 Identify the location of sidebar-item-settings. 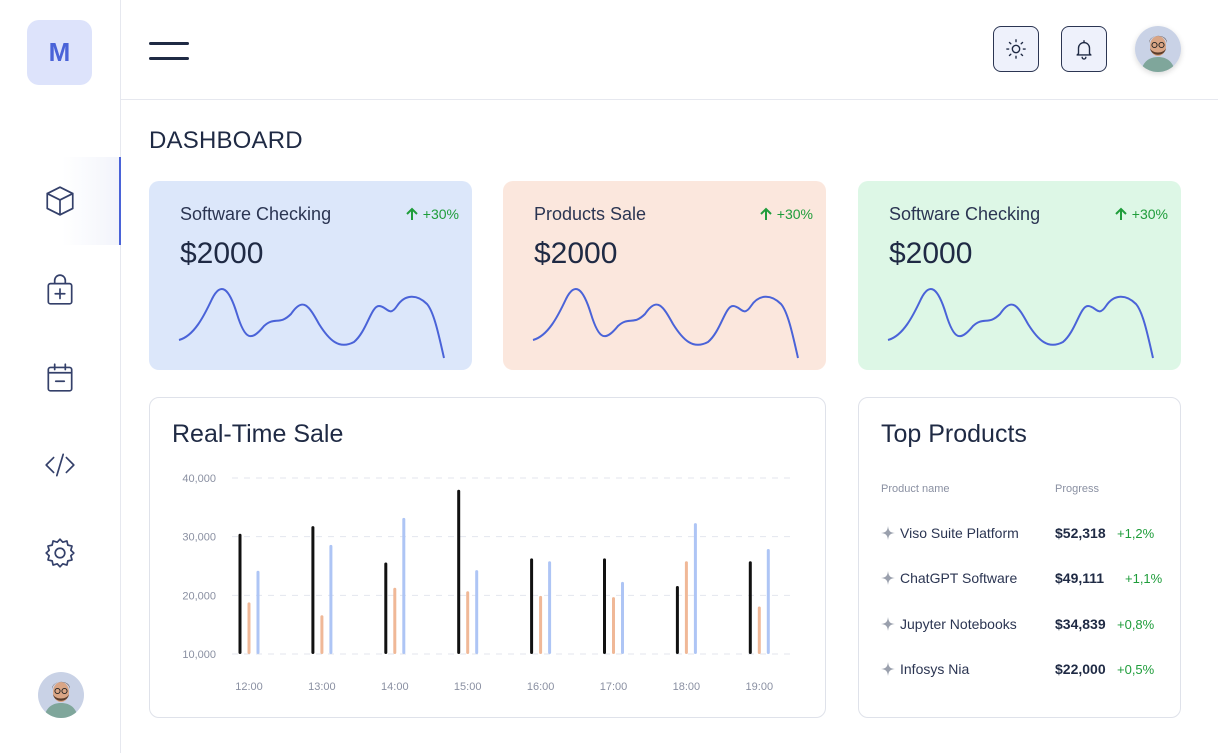
(60, 553).